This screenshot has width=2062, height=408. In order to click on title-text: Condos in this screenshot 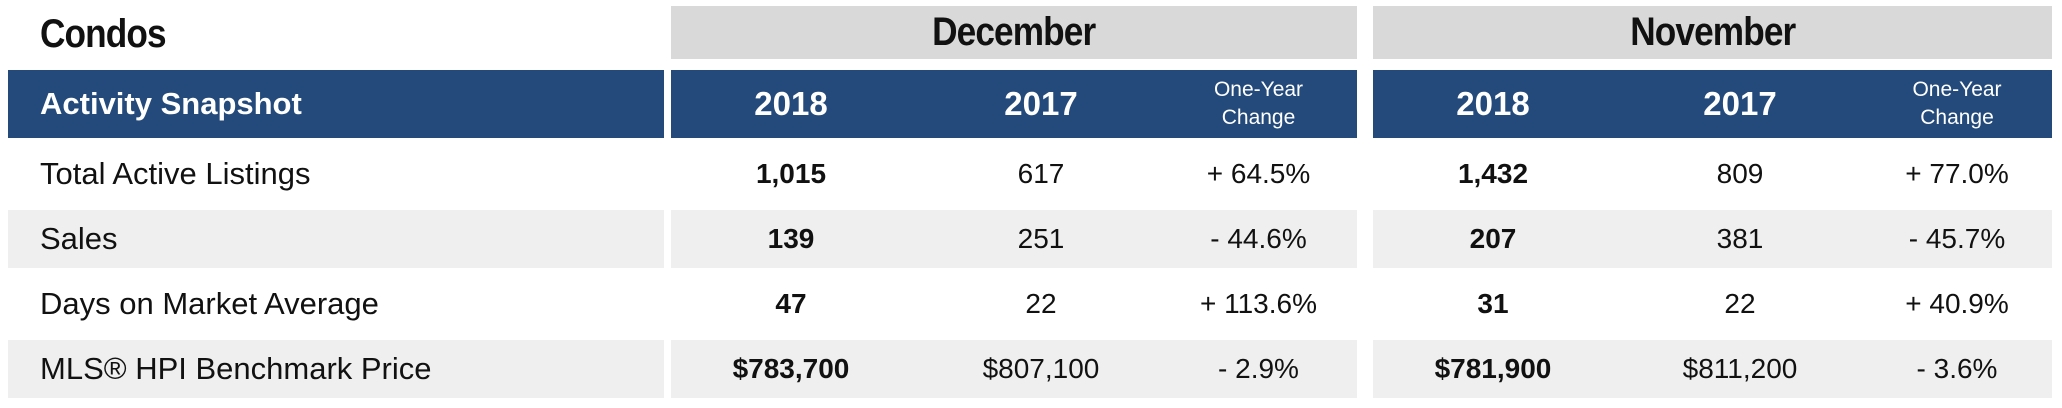, I will do `click(103, 33)`.